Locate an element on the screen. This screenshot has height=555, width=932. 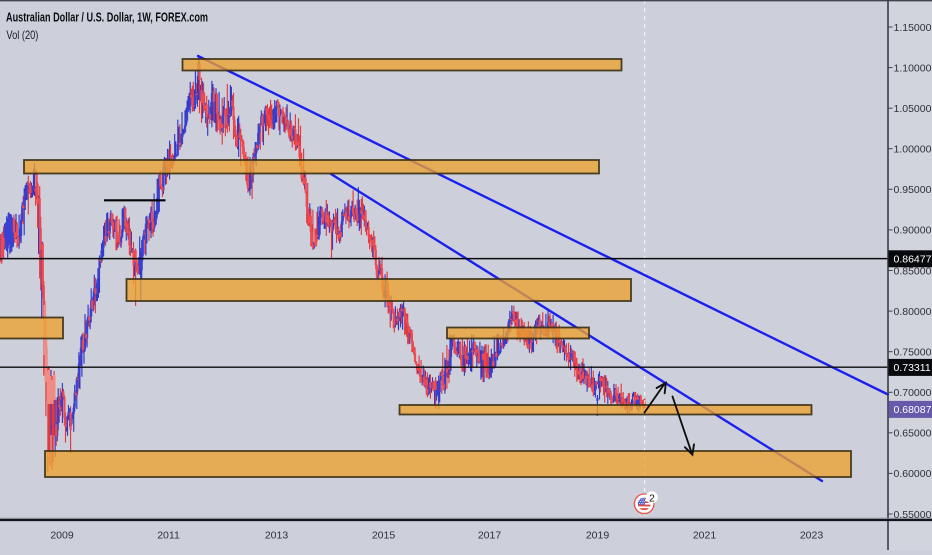
svg-text: 0.80000 is located at coordinates (913, 312).